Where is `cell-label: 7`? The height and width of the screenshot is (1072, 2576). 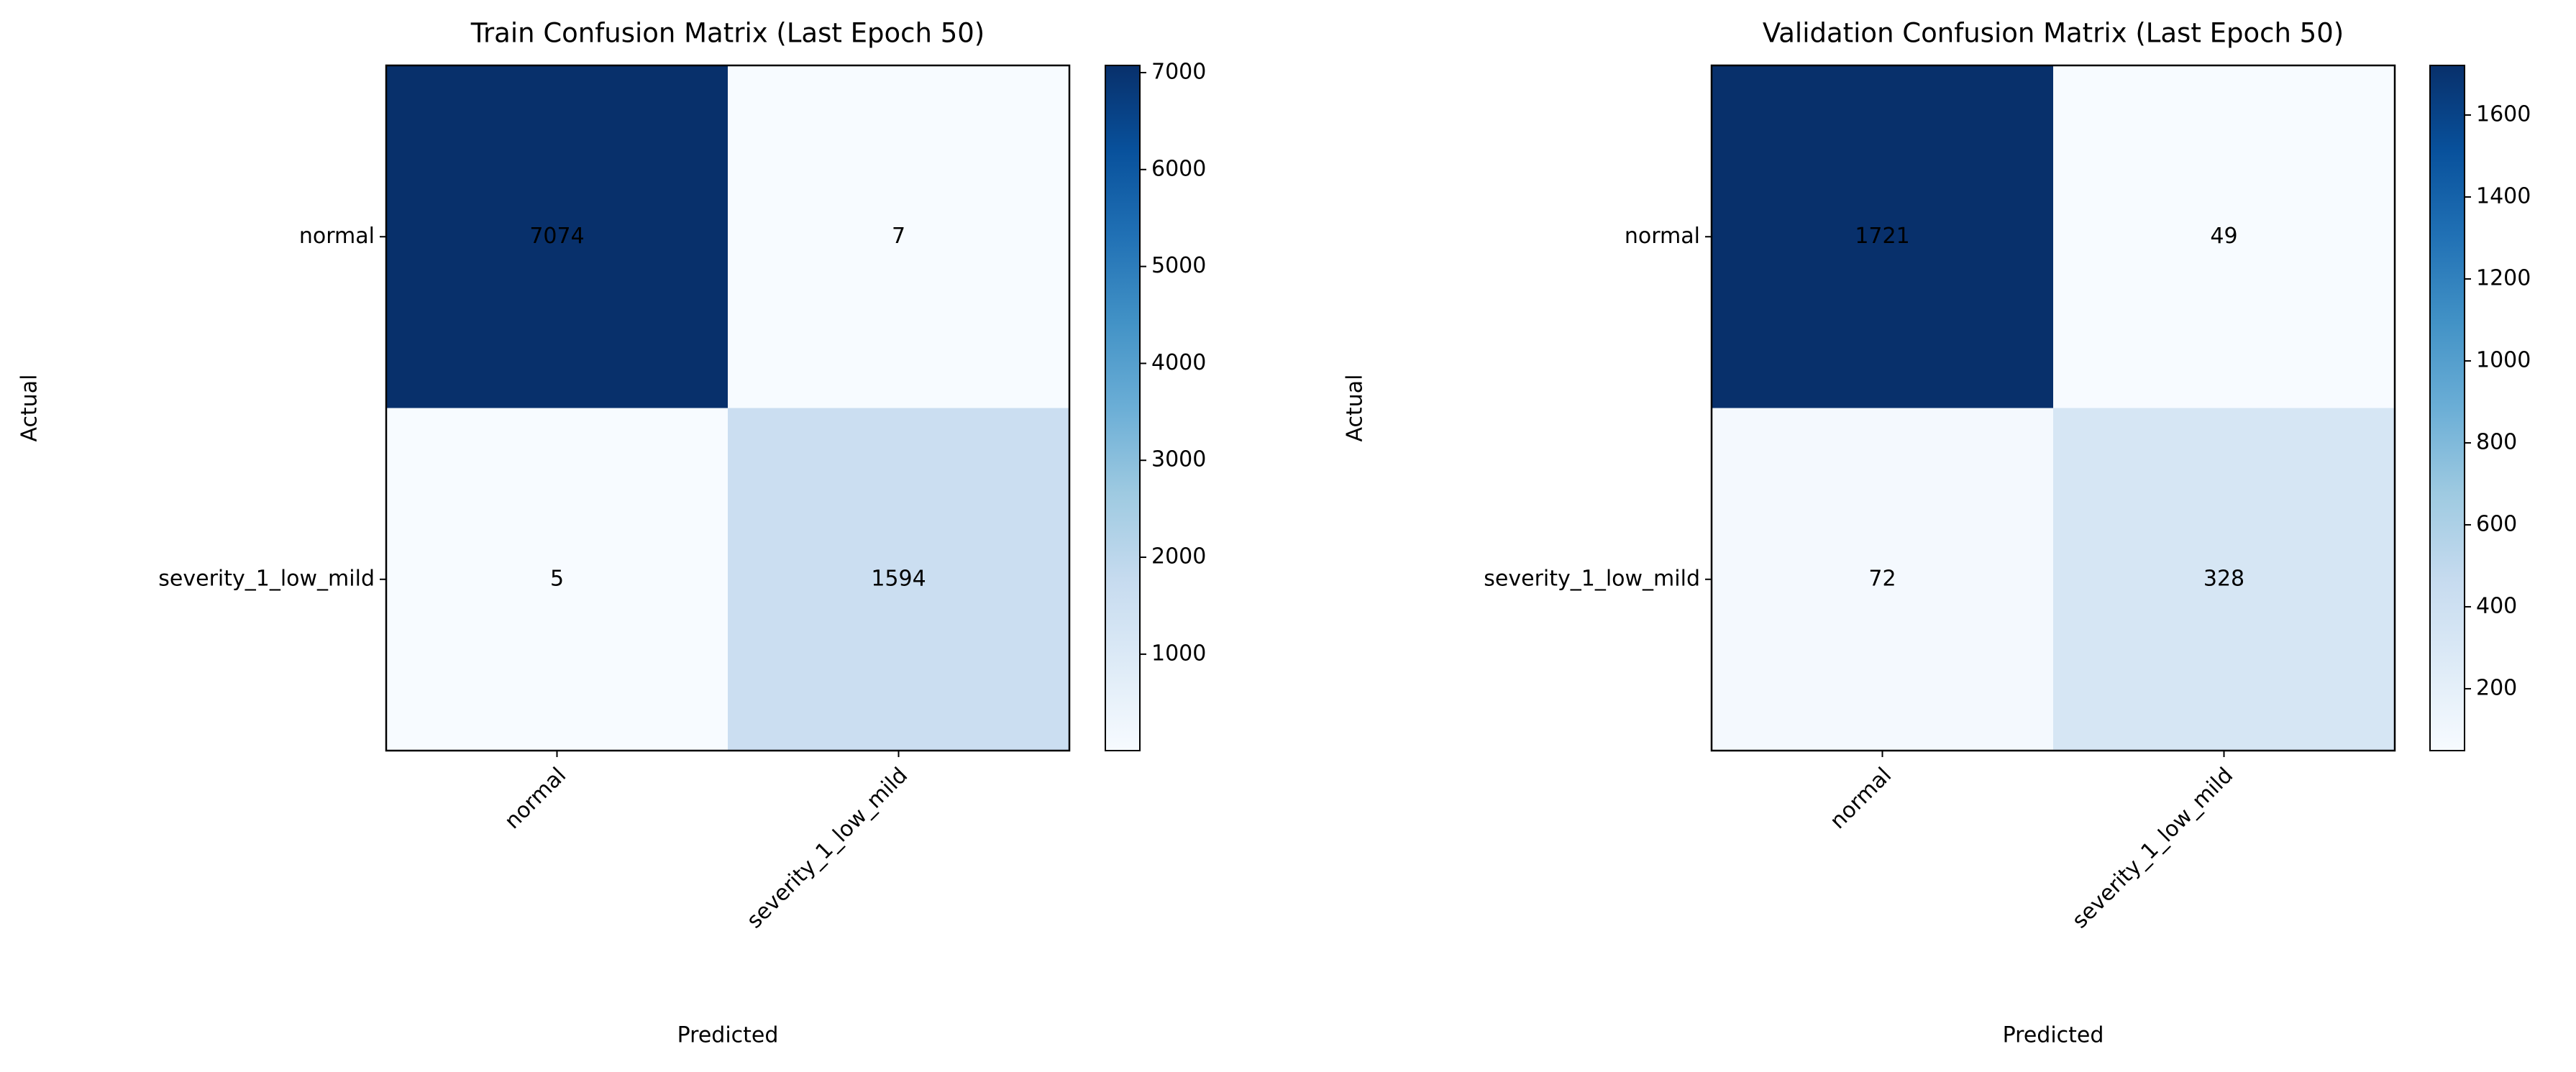 cell-label: 7 is located at coordinates (898, 236).